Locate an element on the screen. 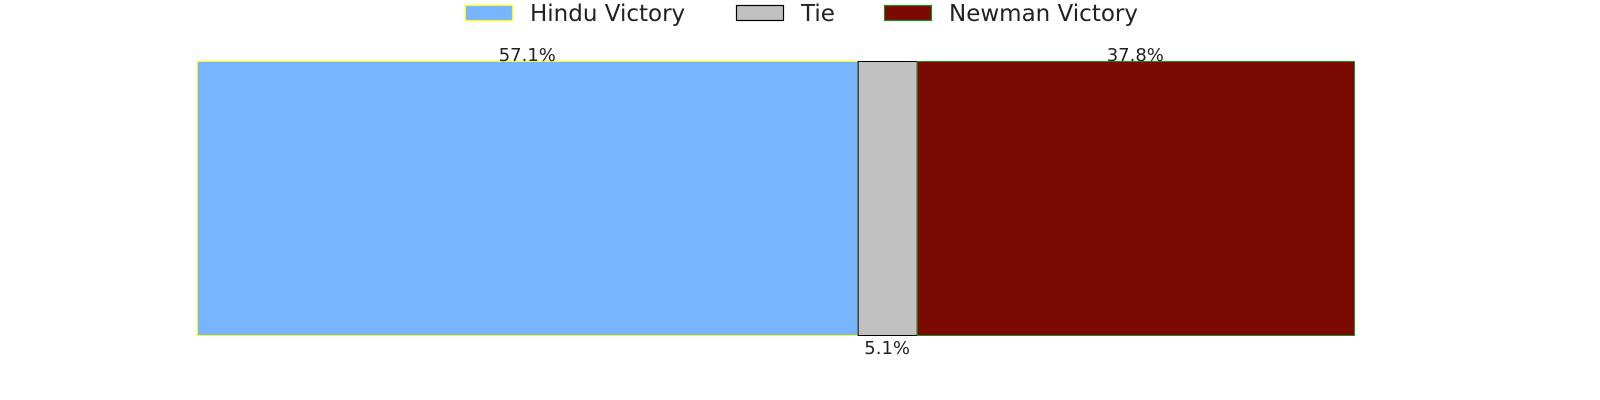  legend-label-tie: Tie is located at coordinates (817, 14).